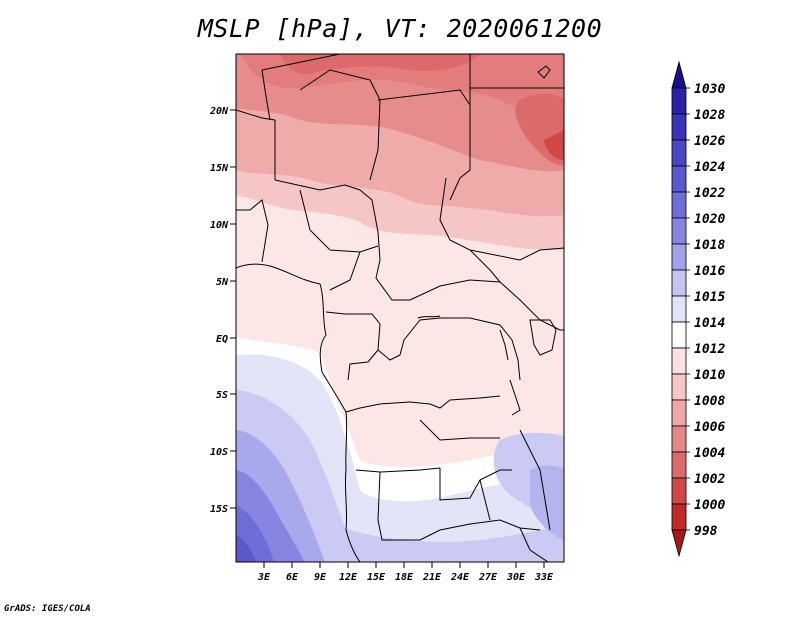 The height and width of the screenshot is (618, 800). What do you see at coordinates (709, 349) in the screenshot?
I see `colorbar-label: 1012` at bounding box center [709, 349].